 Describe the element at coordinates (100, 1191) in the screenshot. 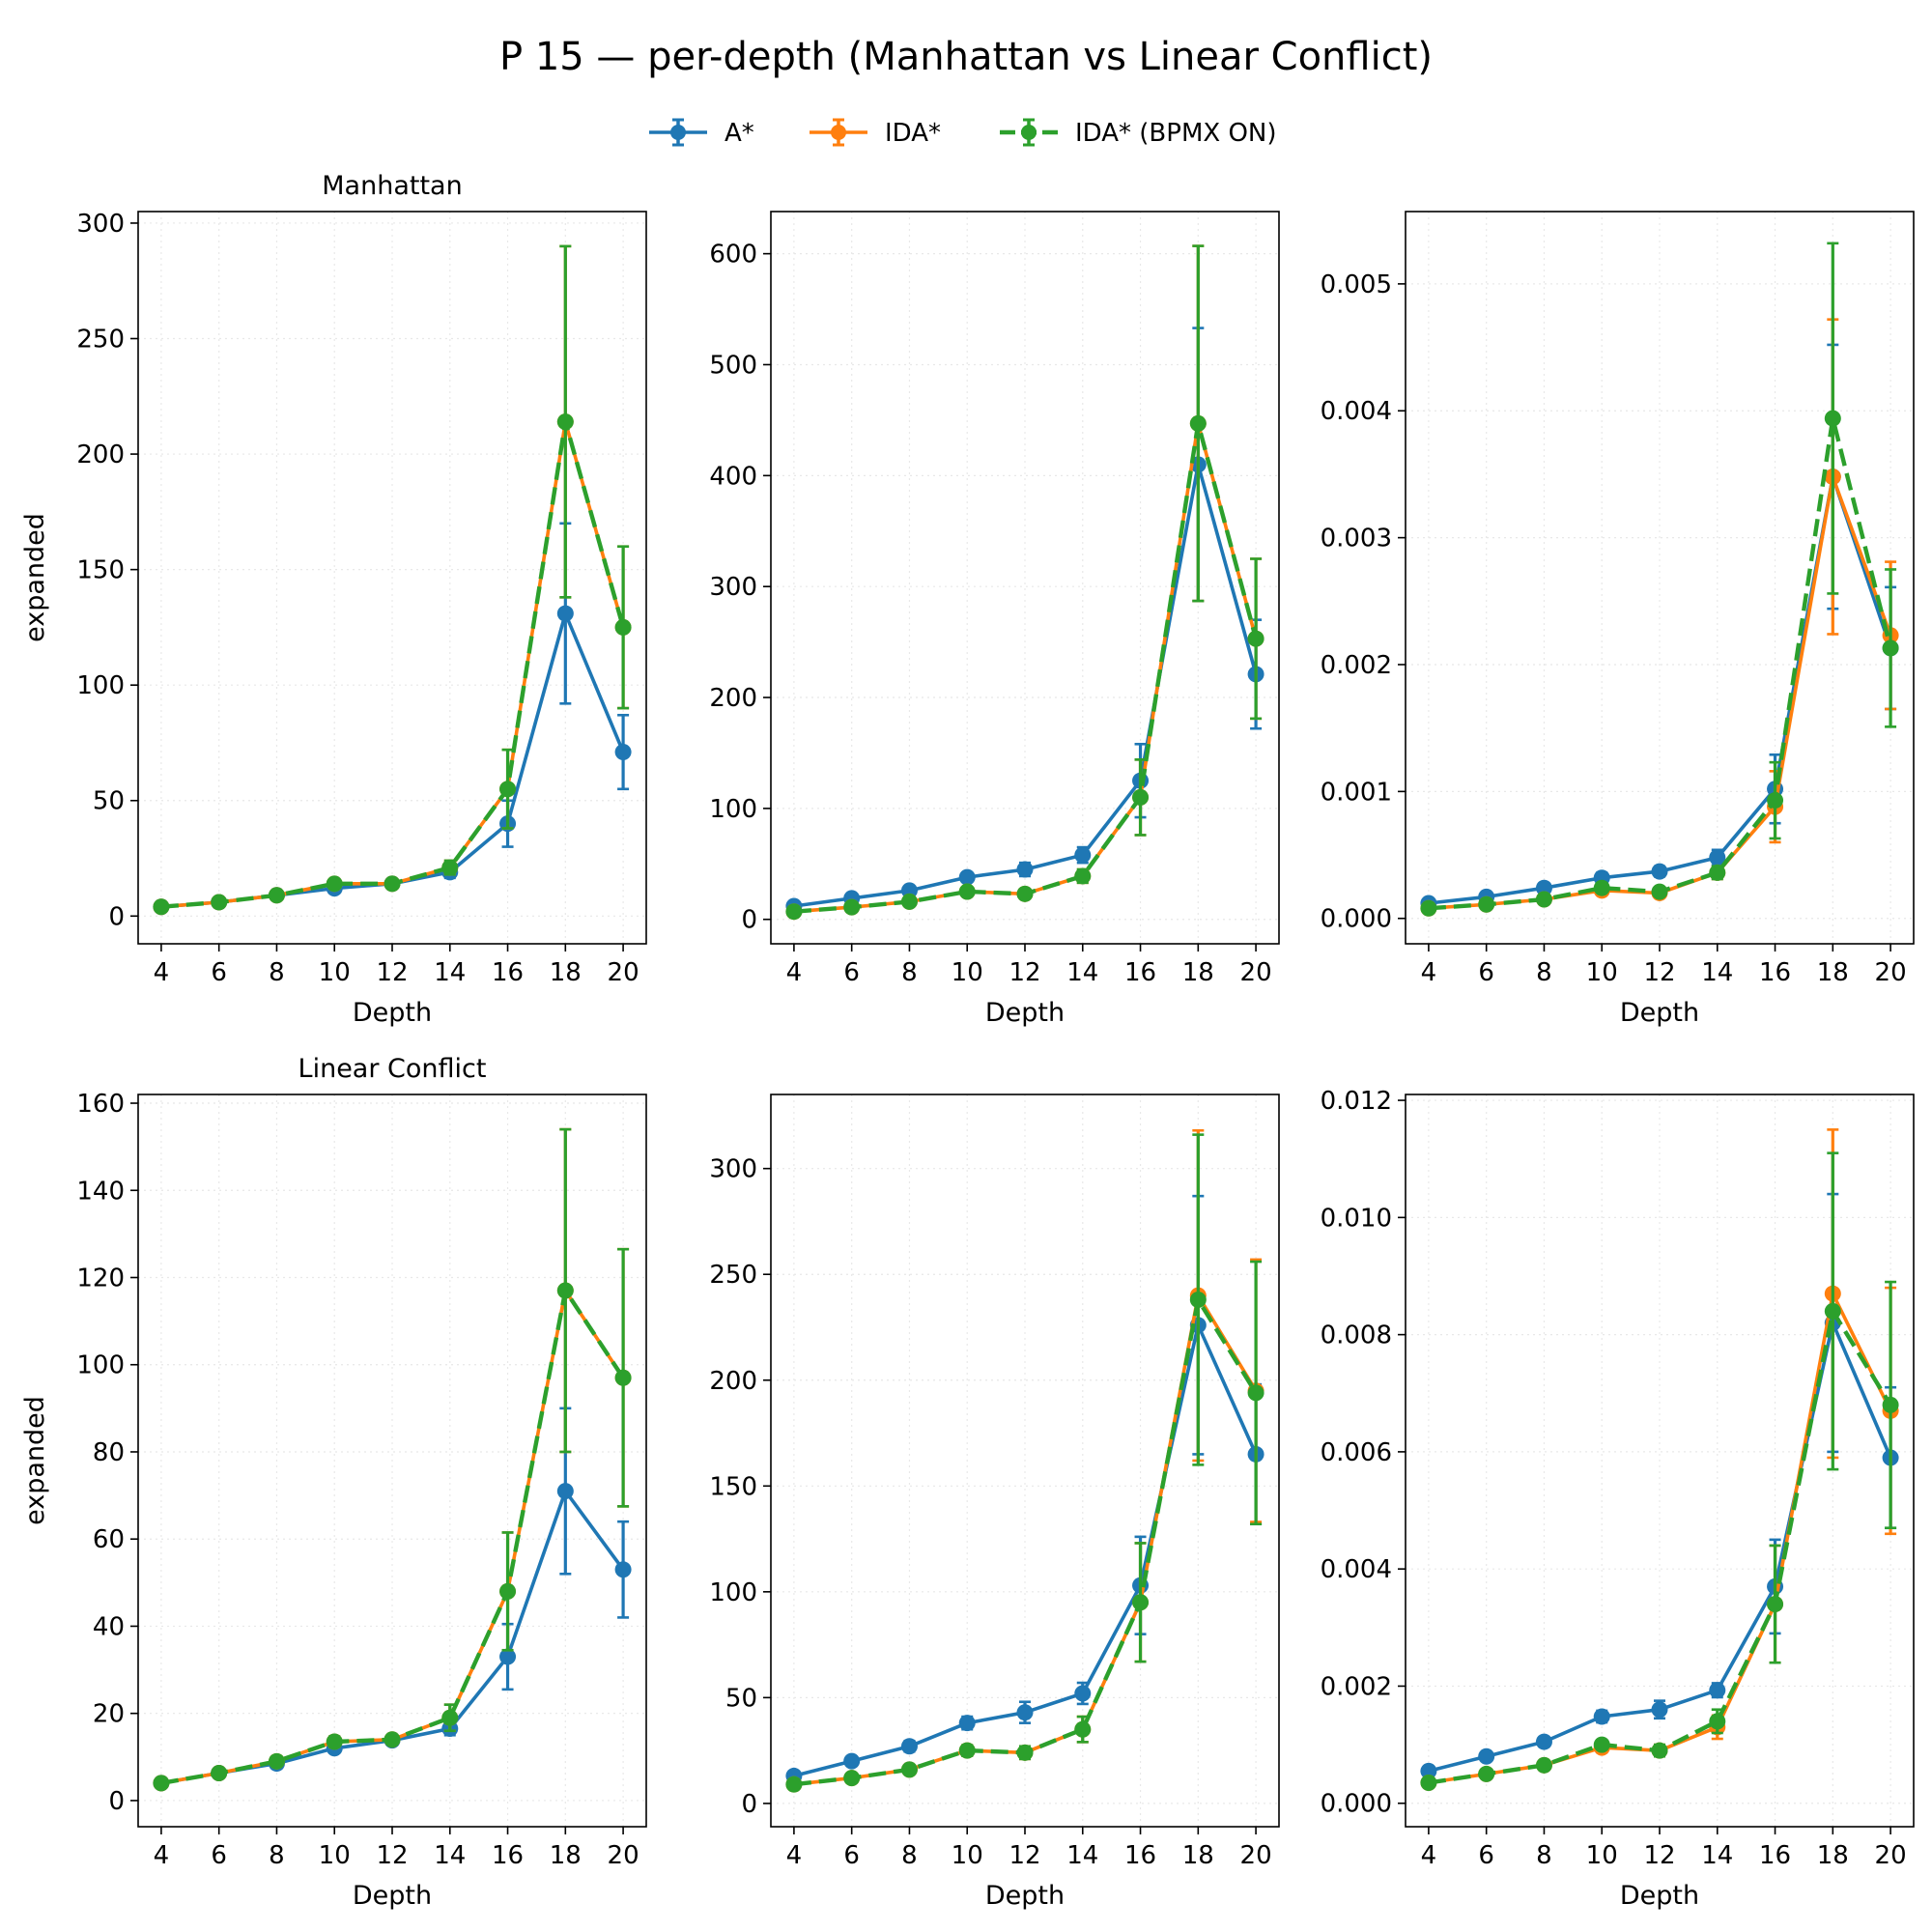

I see `y-tick-label: 140` at that location.